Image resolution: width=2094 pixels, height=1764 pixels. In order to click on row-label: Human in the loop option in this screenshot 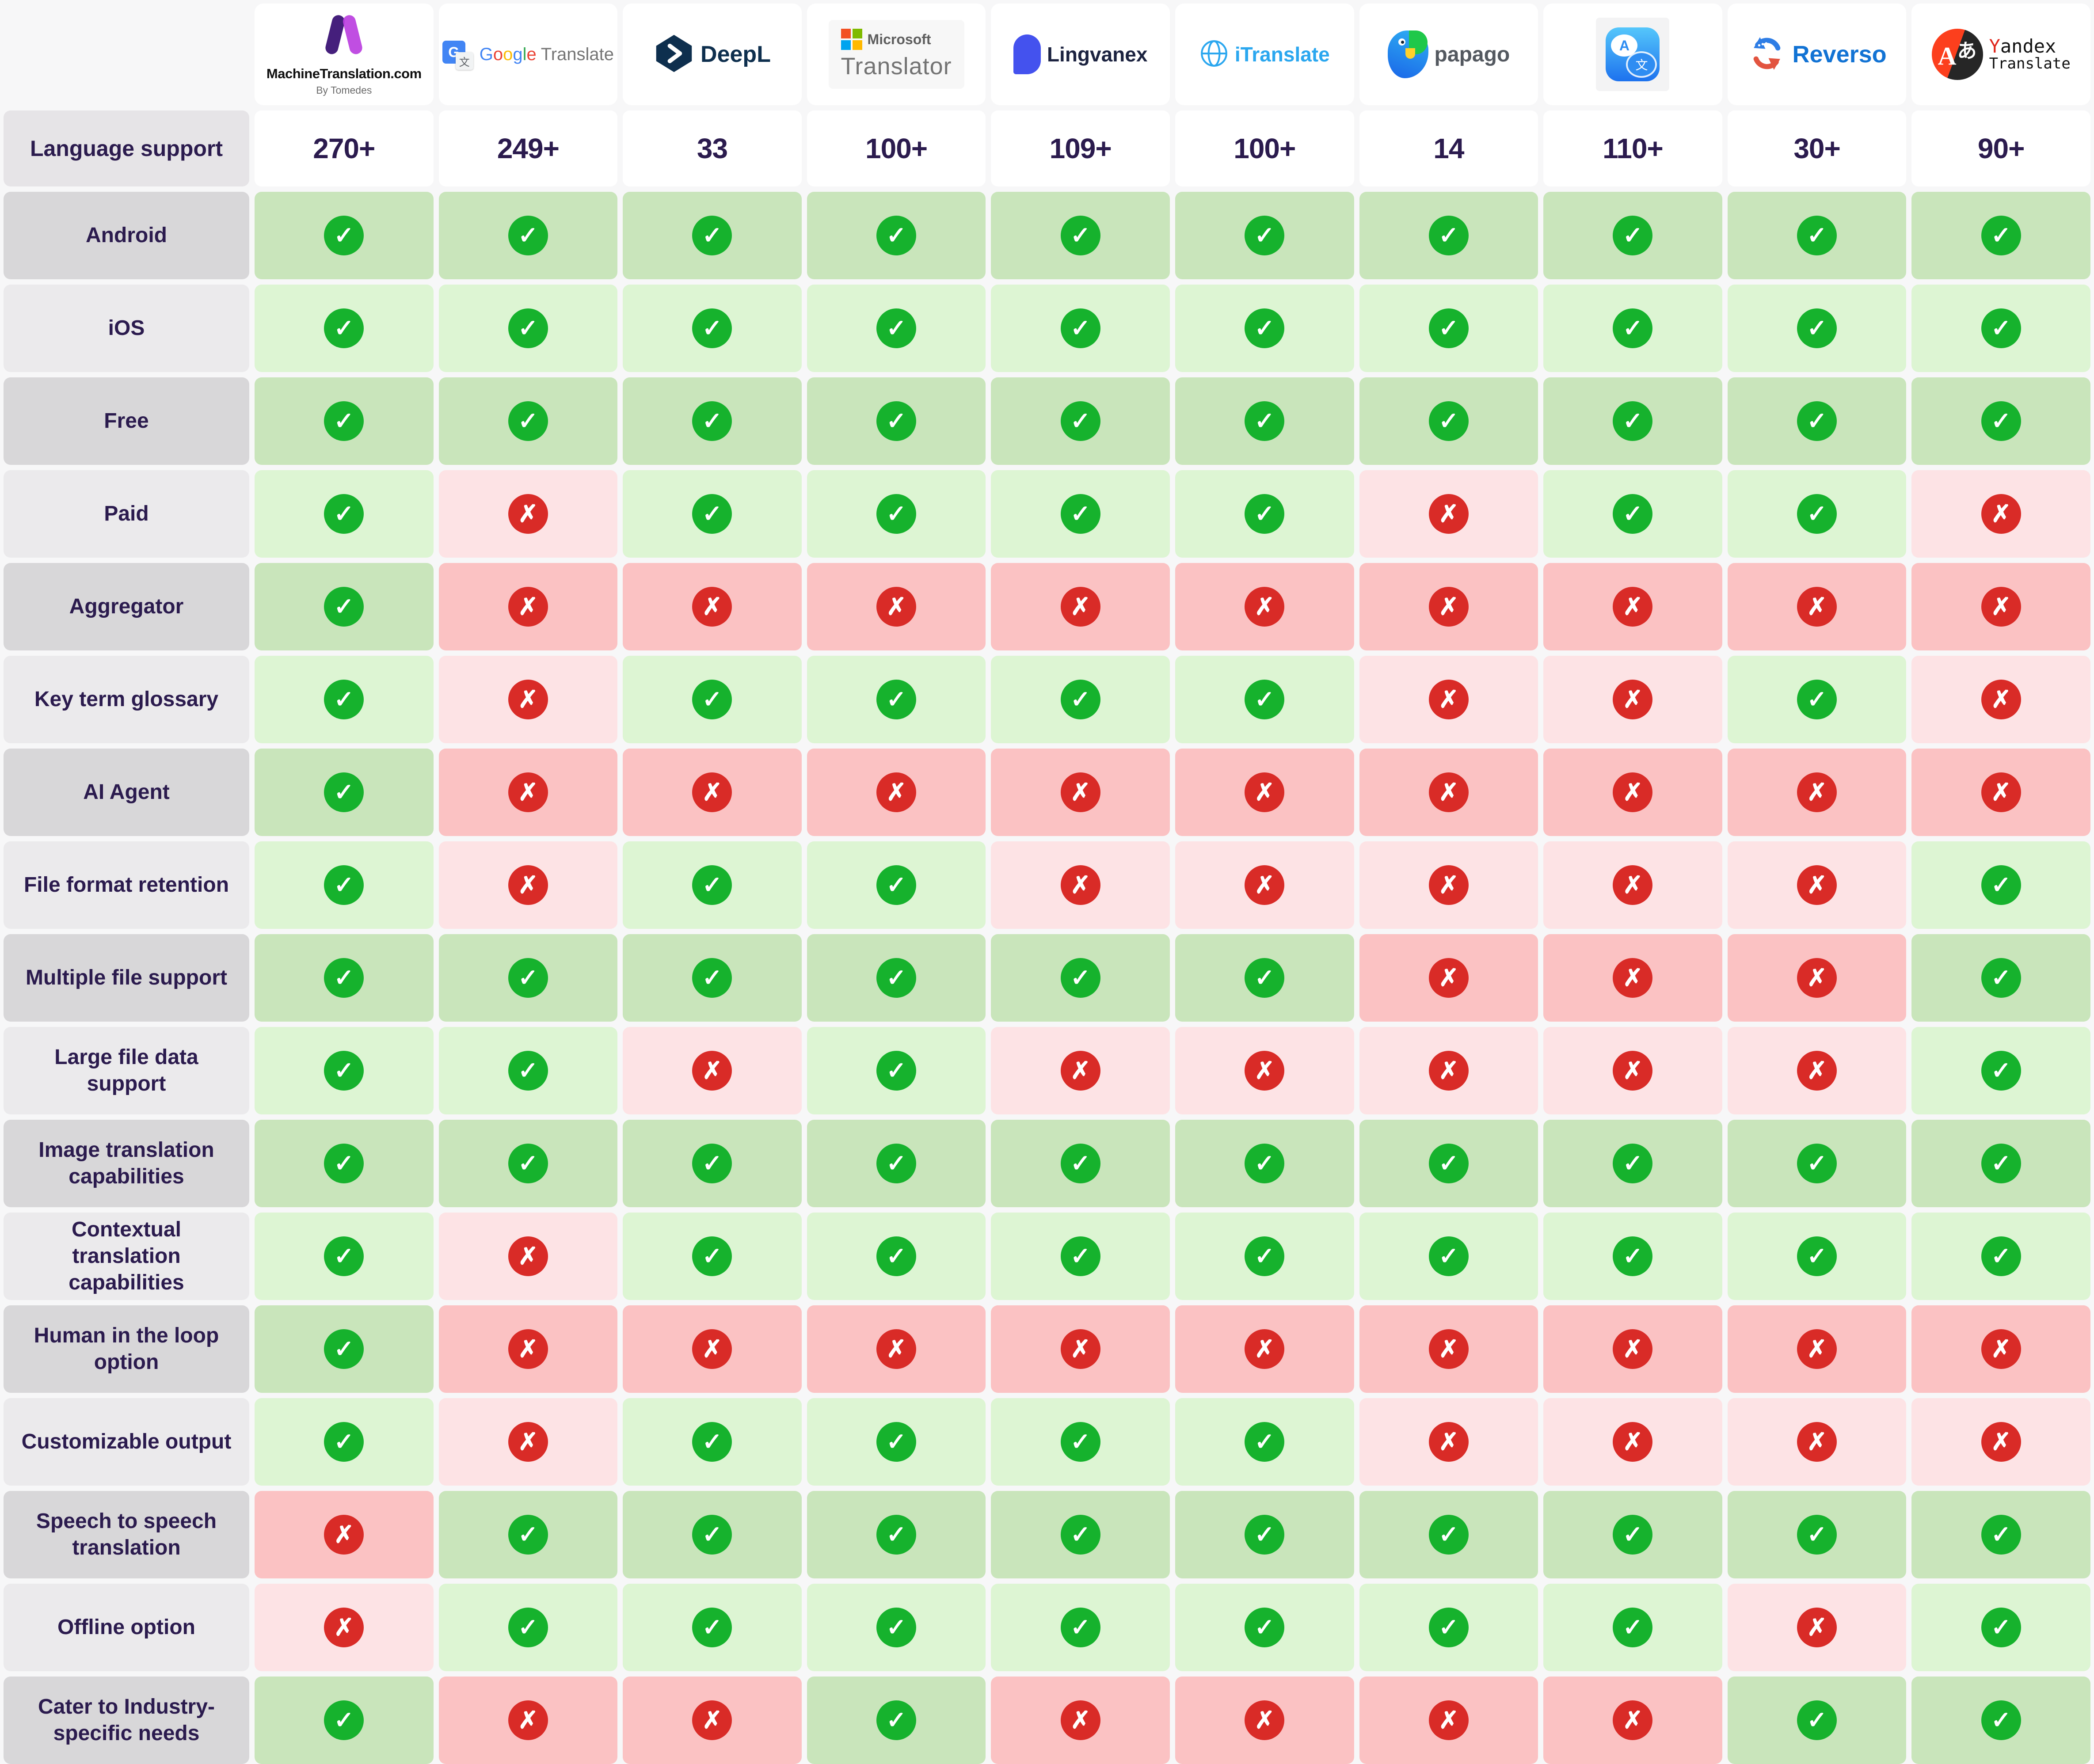, I will do `click(126, 1349)`.